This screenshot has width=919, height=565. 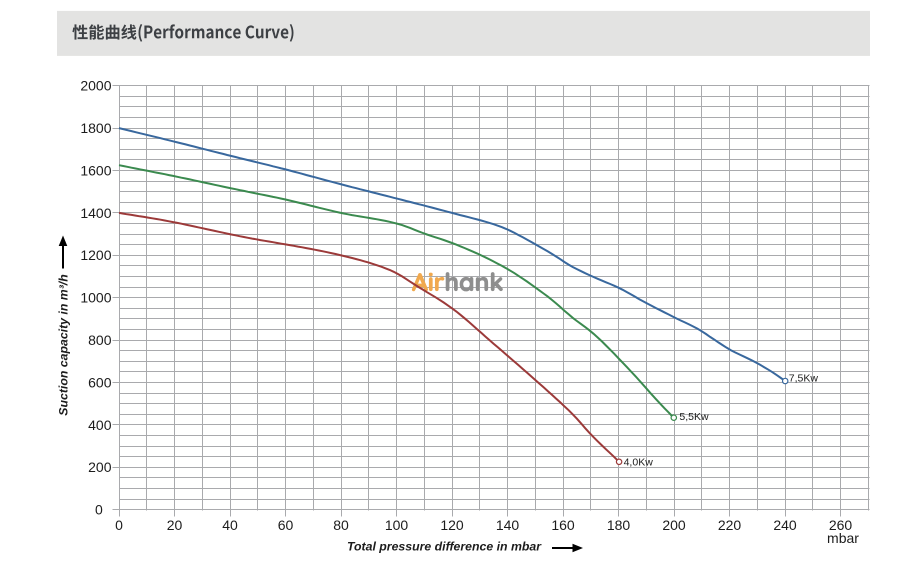 What do you see at coordinates (100, 425) in the screenshot?
I see `svg-text: 400` at bounding box center [100, 425].